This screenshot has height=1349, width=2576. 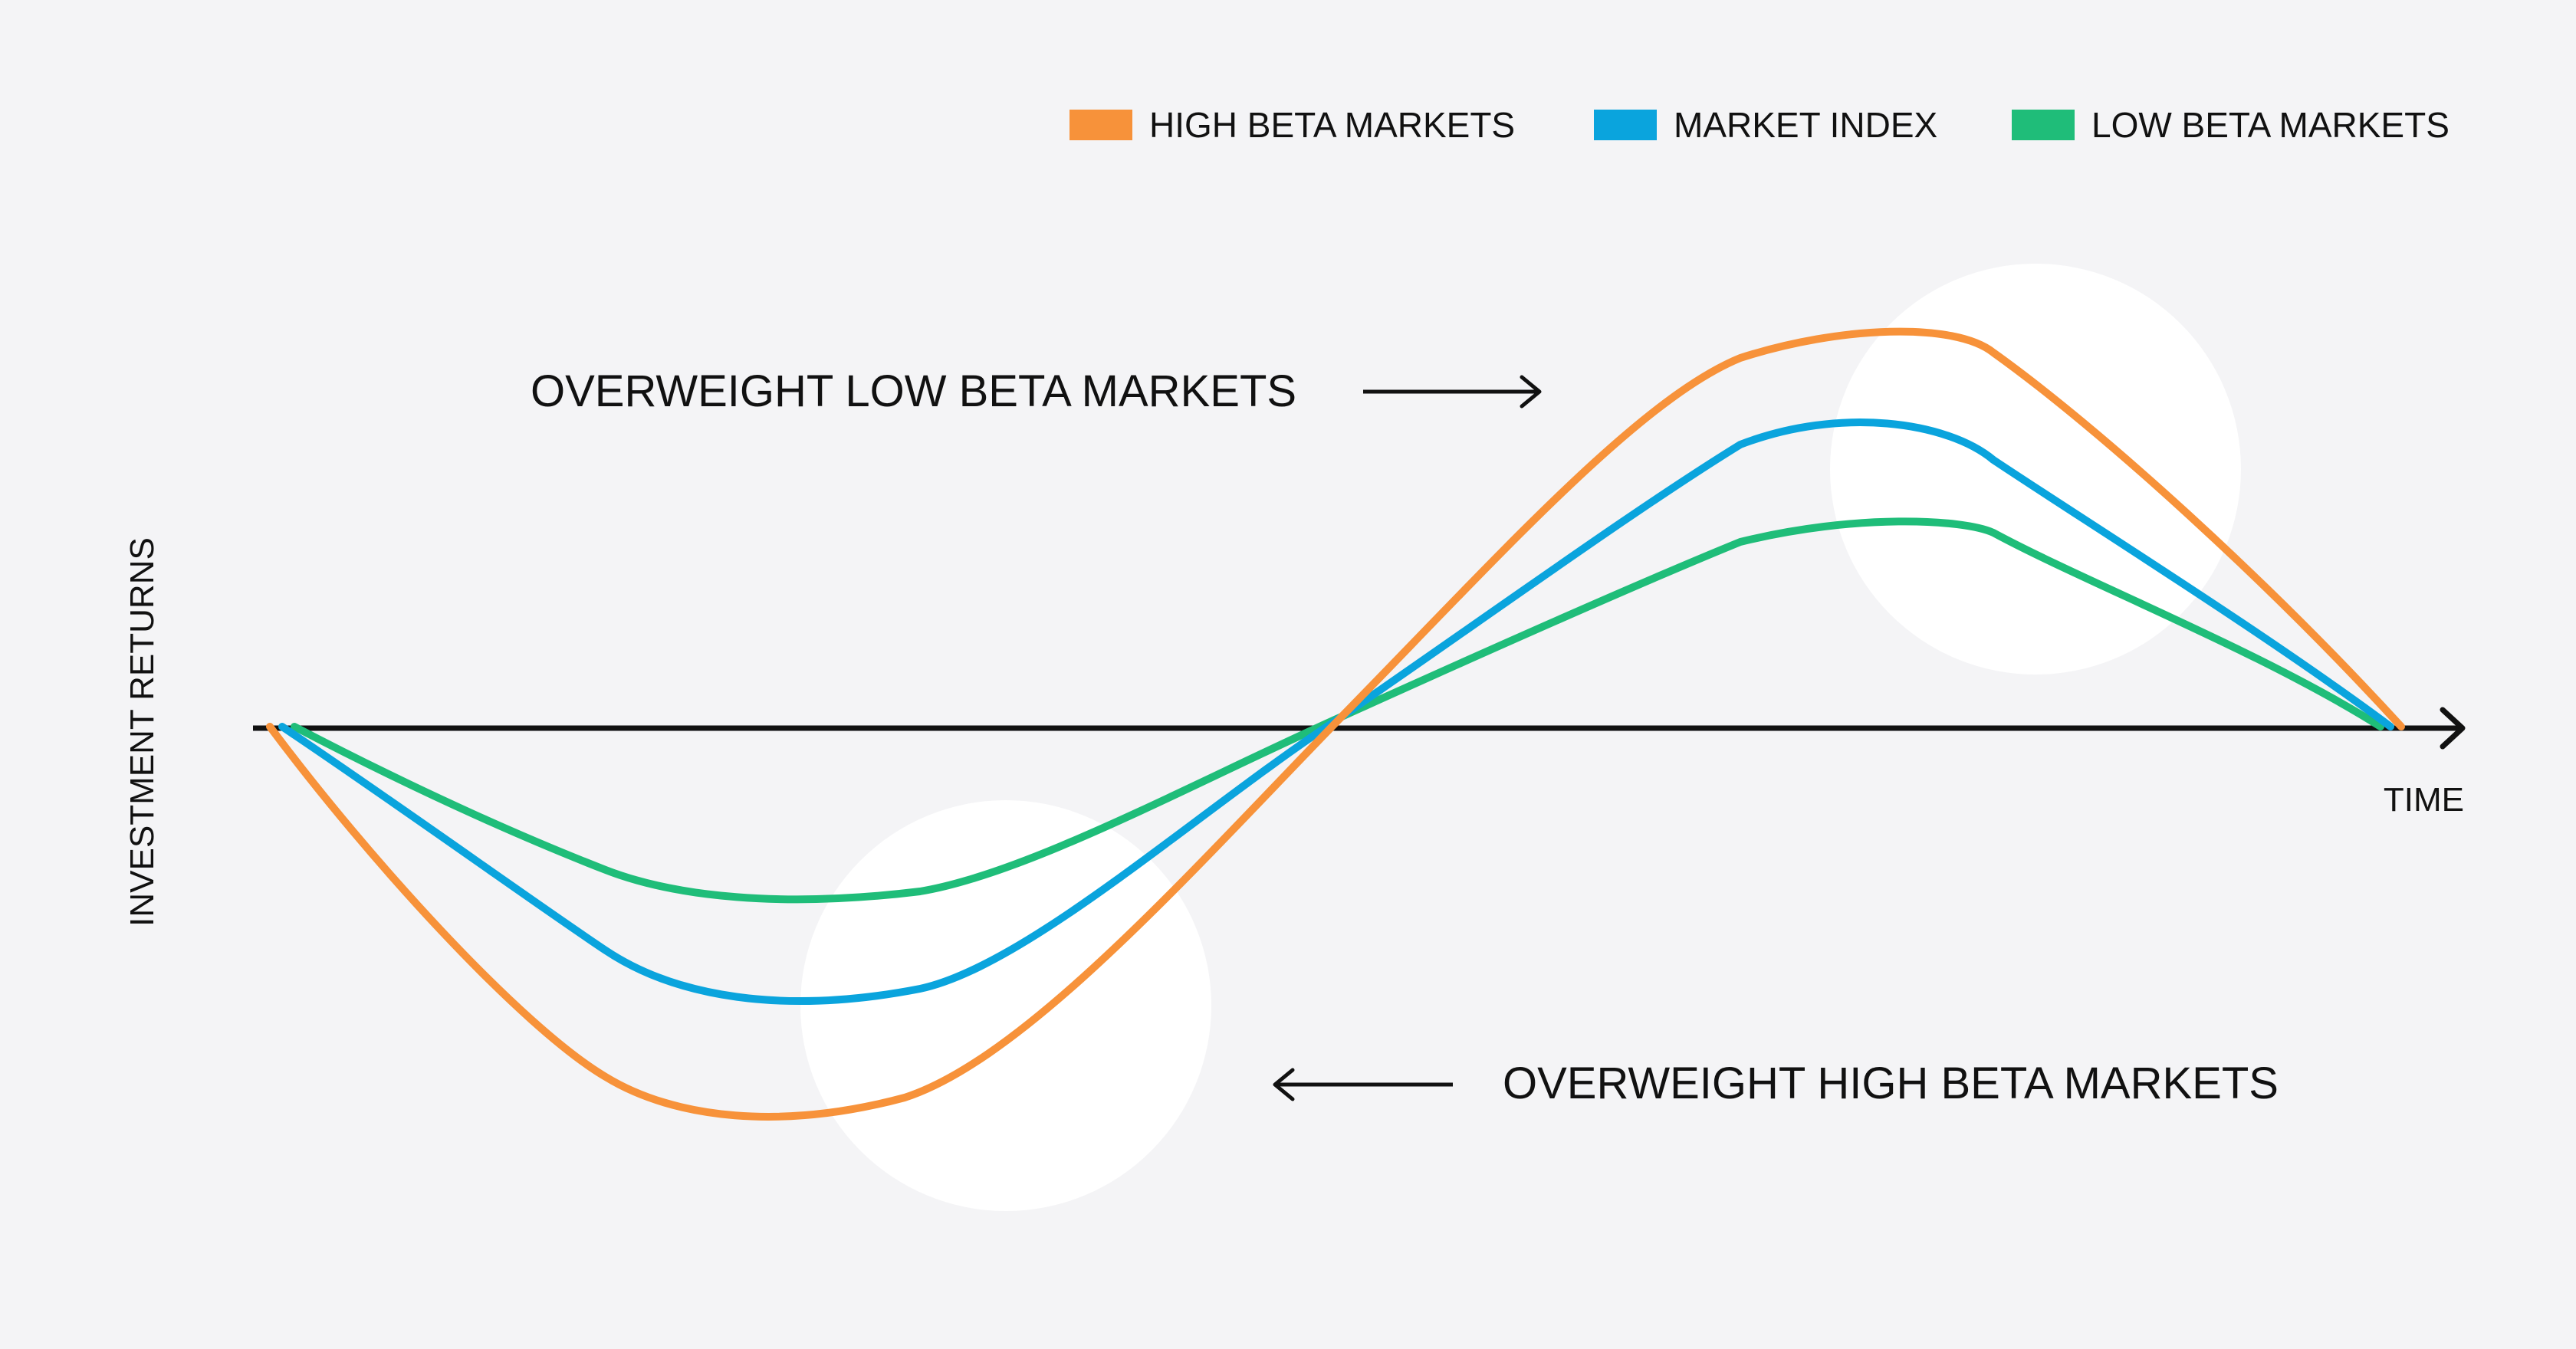 What do you see at coordinates (2036, 469) in the screenshot?
I see `peak-highlight-circle` at bounding box center [2036, 469].